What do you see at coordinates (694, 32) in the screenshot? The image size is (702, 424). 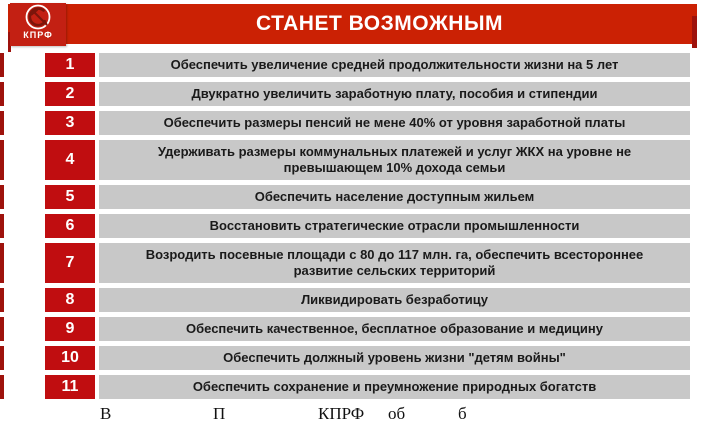 I see `right-edge-sliver` at bounding box center [694, 32].